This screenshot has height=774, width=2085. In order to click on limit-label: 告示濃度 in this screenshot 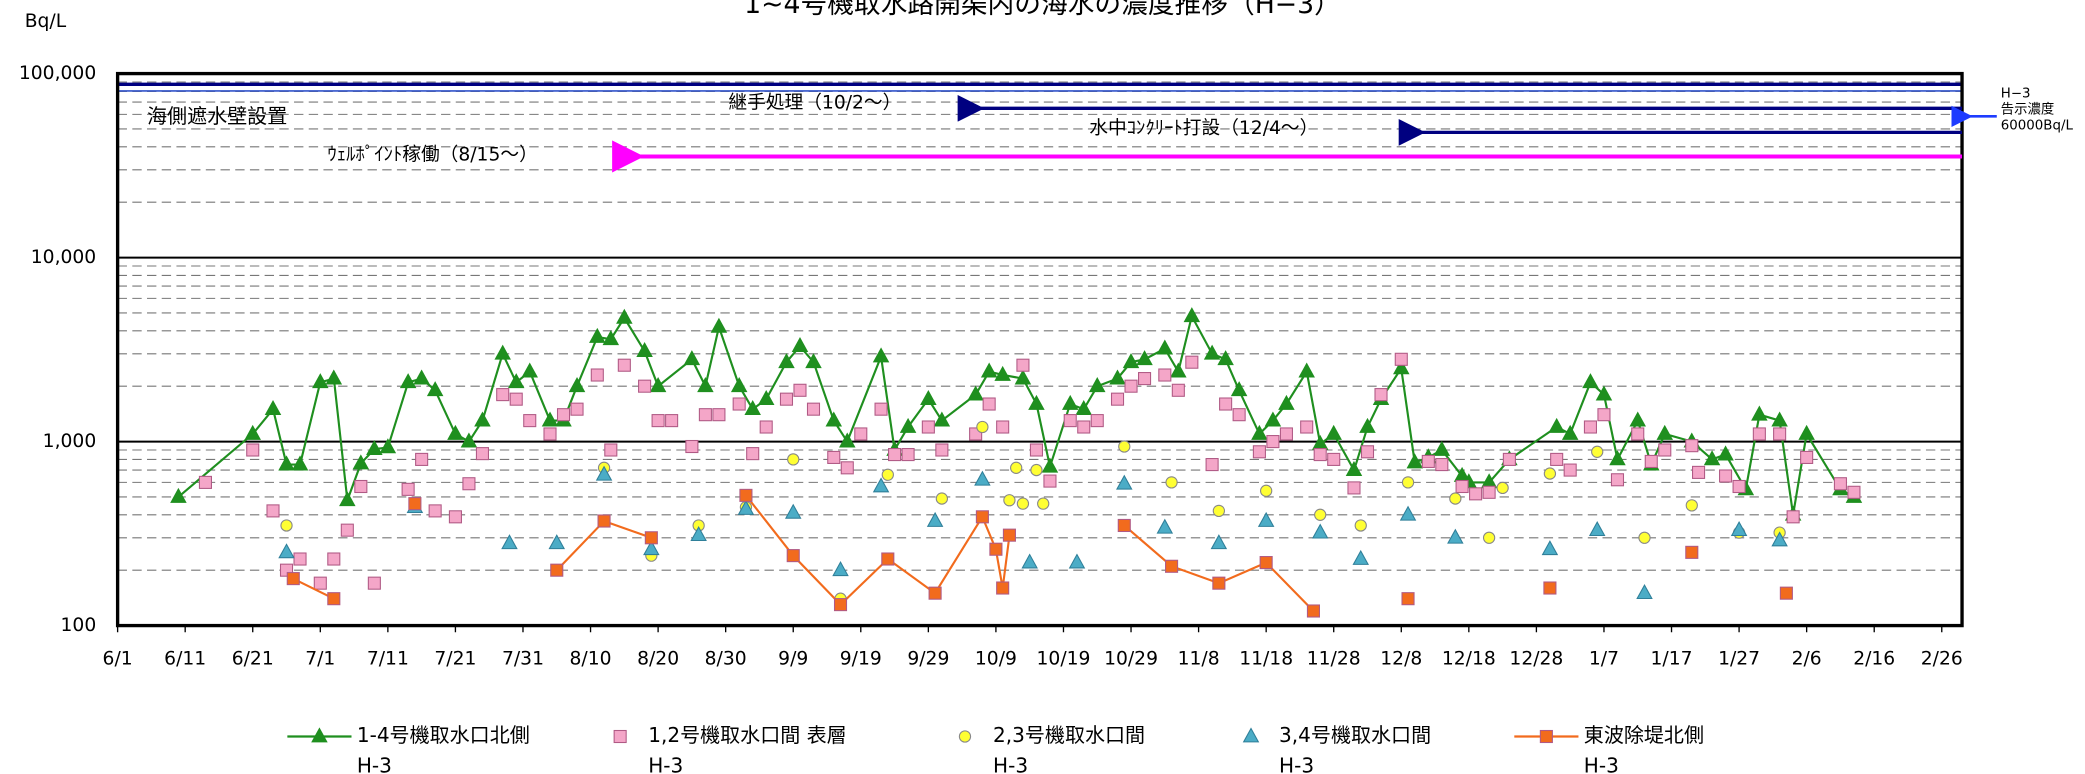, I will do `click(2027, 110)`.